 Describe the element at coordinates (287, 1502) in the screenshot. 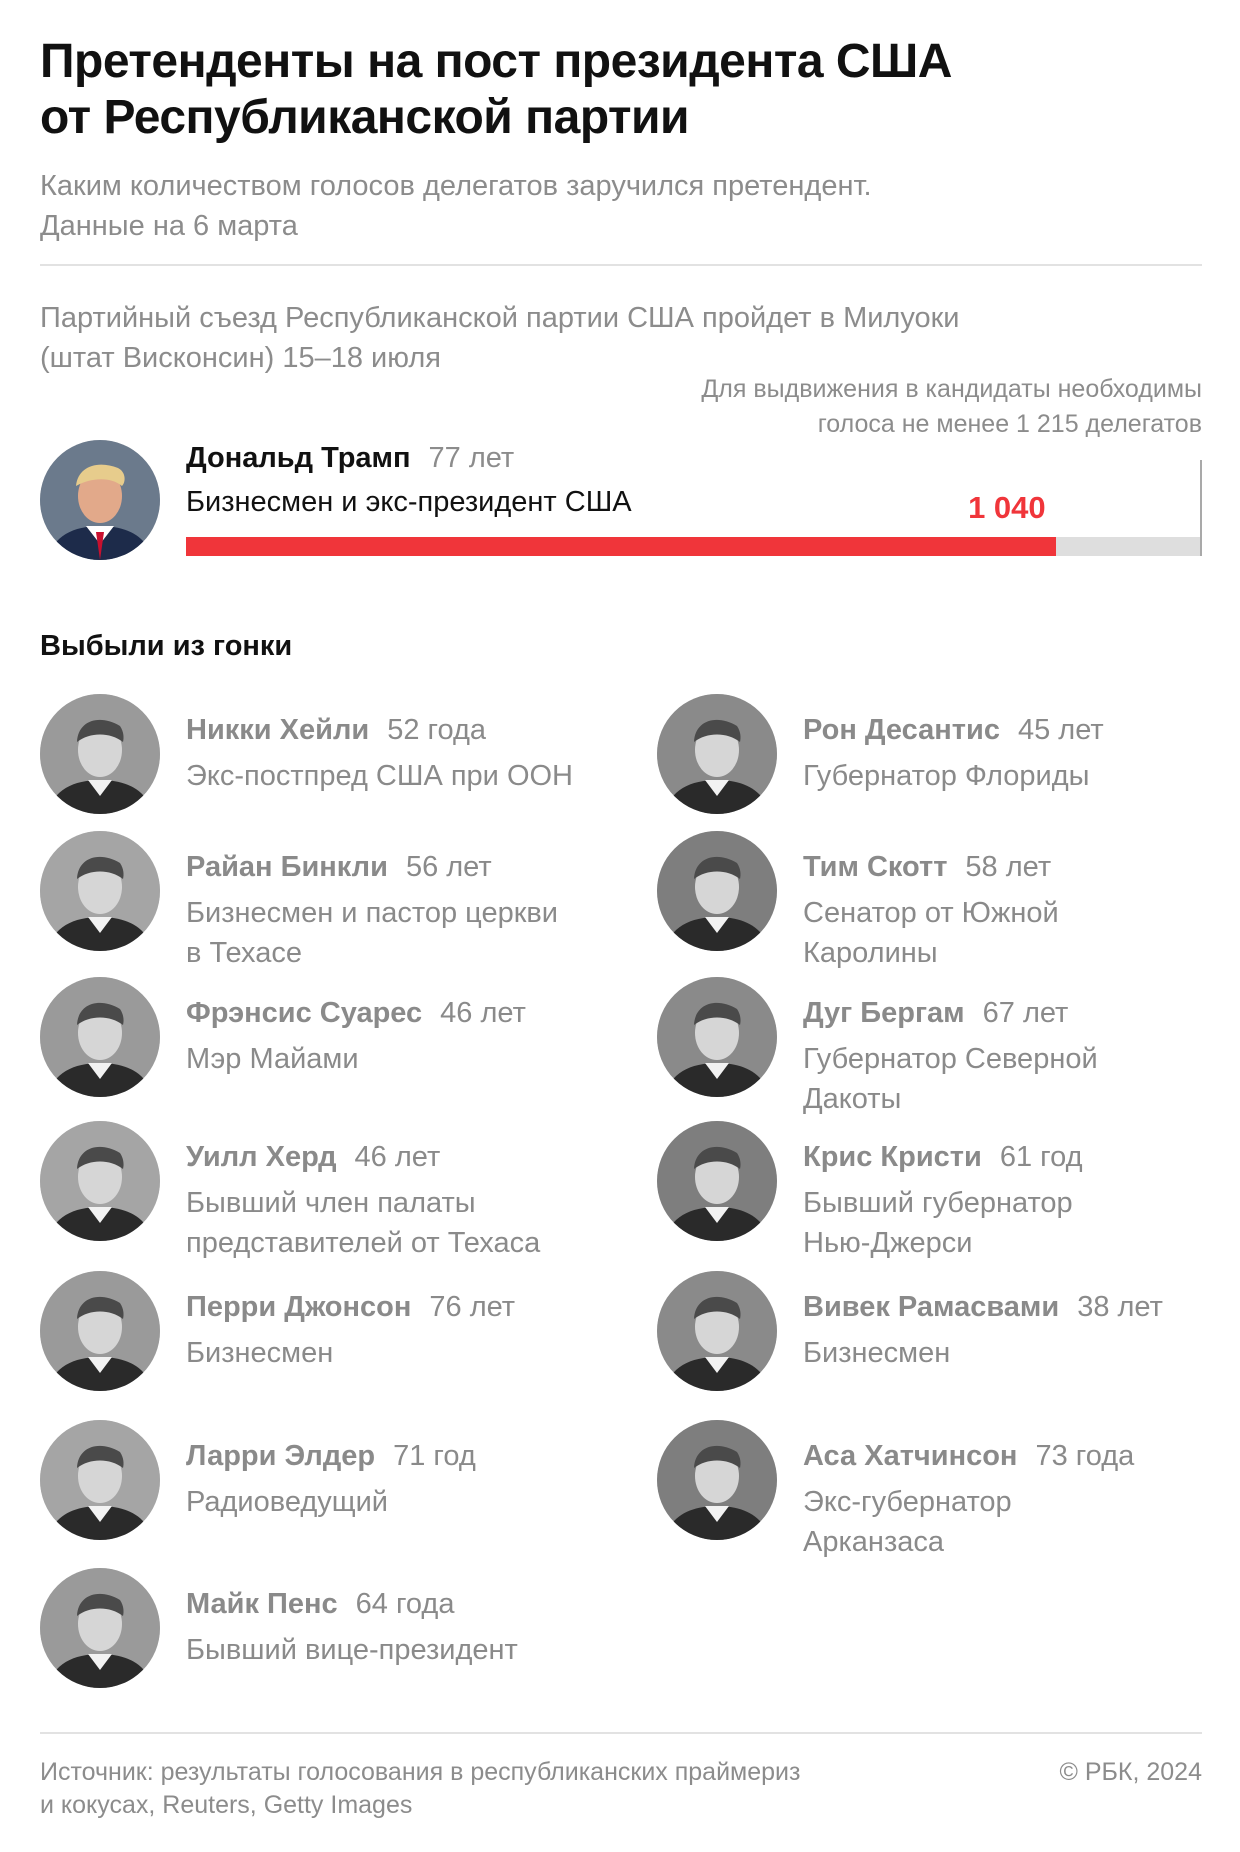

I see `candidate-role-line: Радиоведущий` at that location.